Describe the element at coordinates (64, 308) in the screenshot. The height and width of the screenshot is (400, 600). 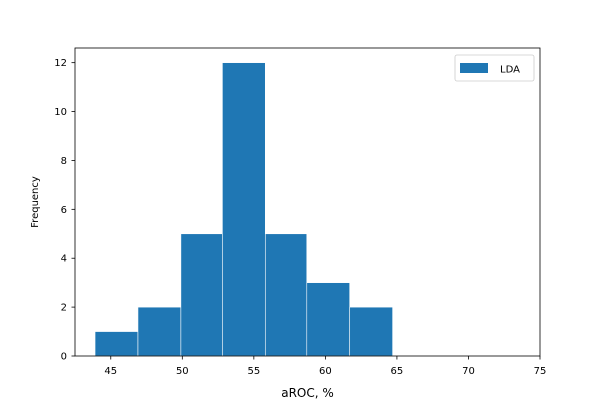
I see `y-tick-label: 2` at that location.